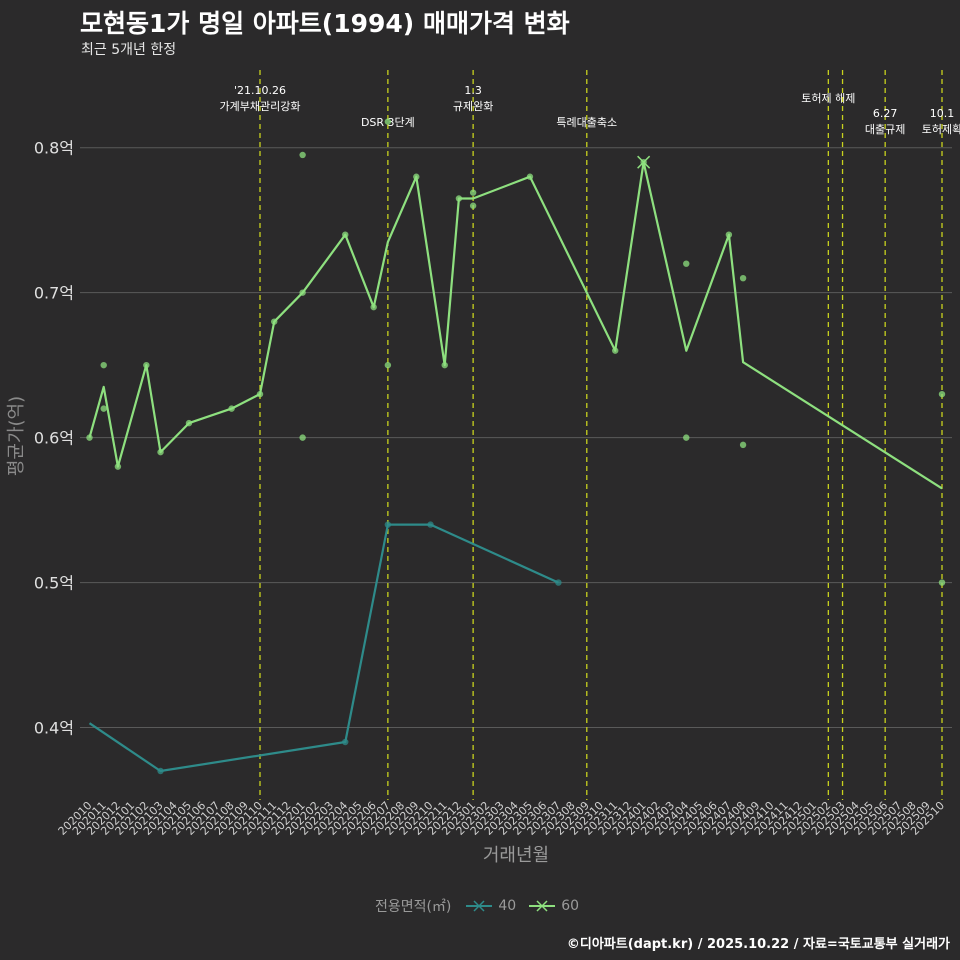 Image resolution: width=960 pixels, height=960 pixels. Describe the element at coordinates (129, 50) in the screenshot. I see `chart-subtitle: 최근 5개년 한정` at that location.